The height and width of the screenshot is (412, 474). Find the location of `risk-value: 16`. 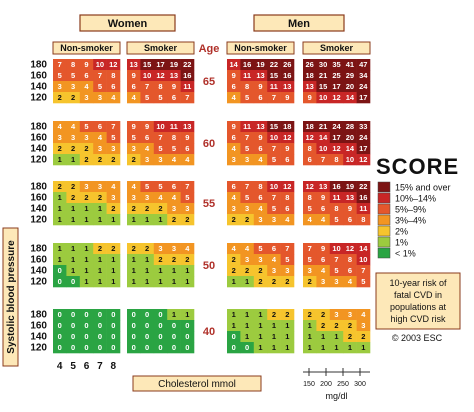

risk-value: 16 is located at coordinates (247, 64).